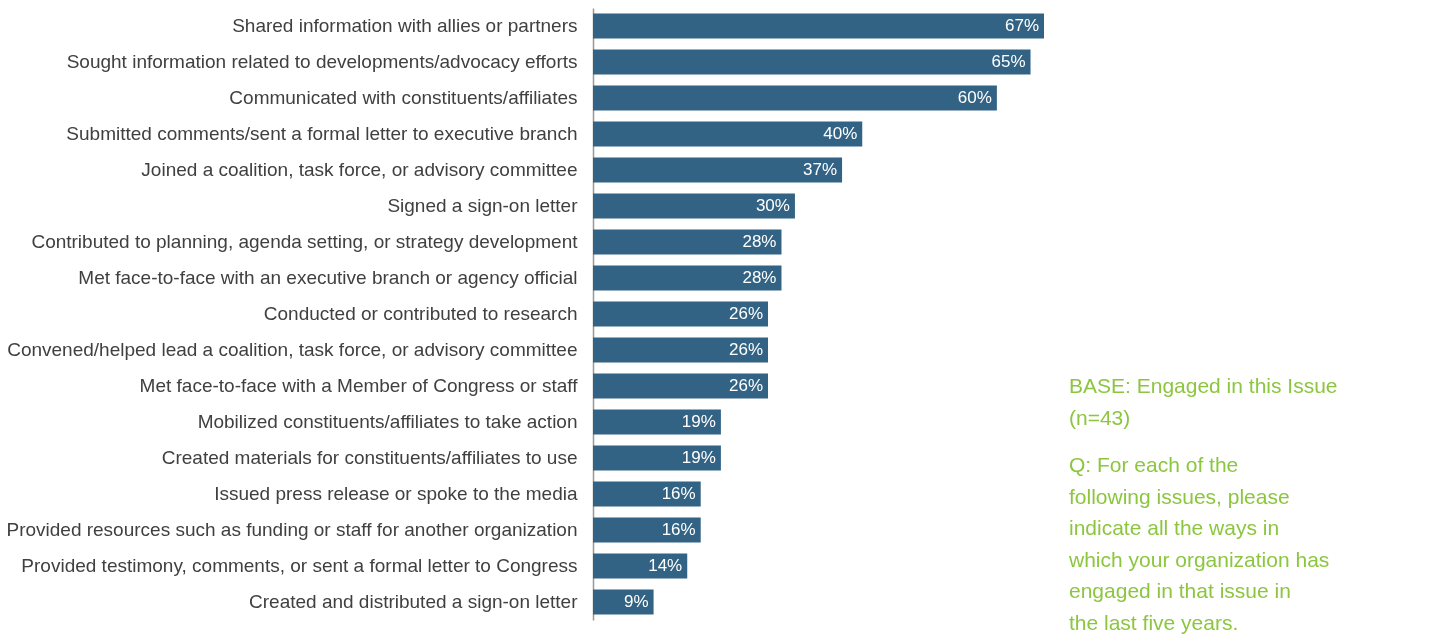  What do you see at coordinates (292, 529) in the screenshot?
I see `y-tick-label: Provided resources such as funding or staff for another organization` at bounding box center [292, 529].